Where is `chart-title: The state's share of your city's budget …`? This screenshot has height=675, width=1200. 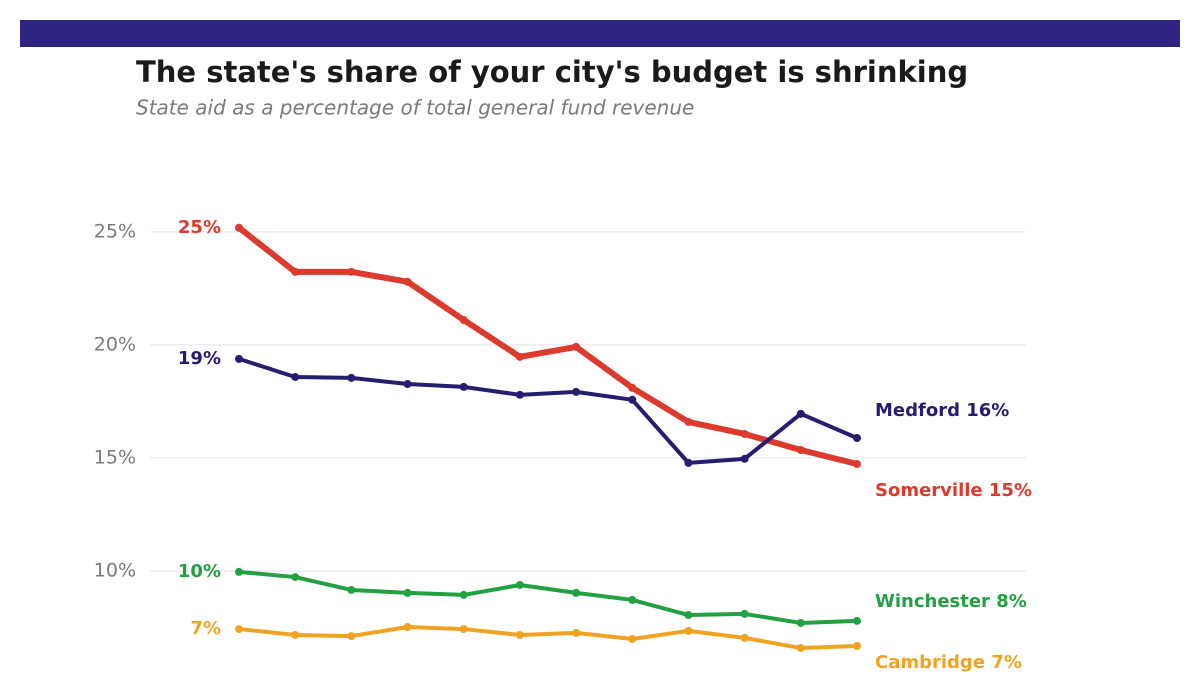
chart-title: The state's share of your city's budget … is located at coordinates (552, 72).